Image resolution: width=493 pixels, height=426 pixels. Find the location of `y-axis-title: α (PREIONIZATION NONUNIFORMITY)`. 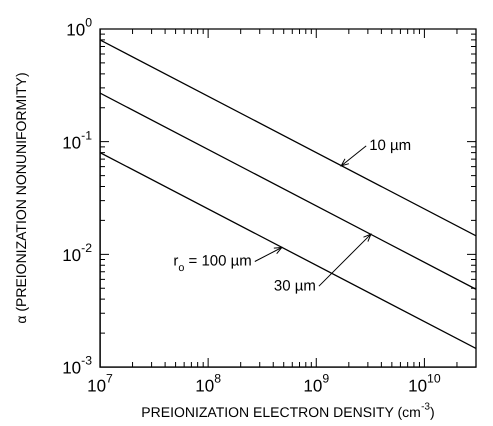

y-axis-title: α (PREIONIZATION NONUNIFORMITY) is located at coordinates (20, 198).